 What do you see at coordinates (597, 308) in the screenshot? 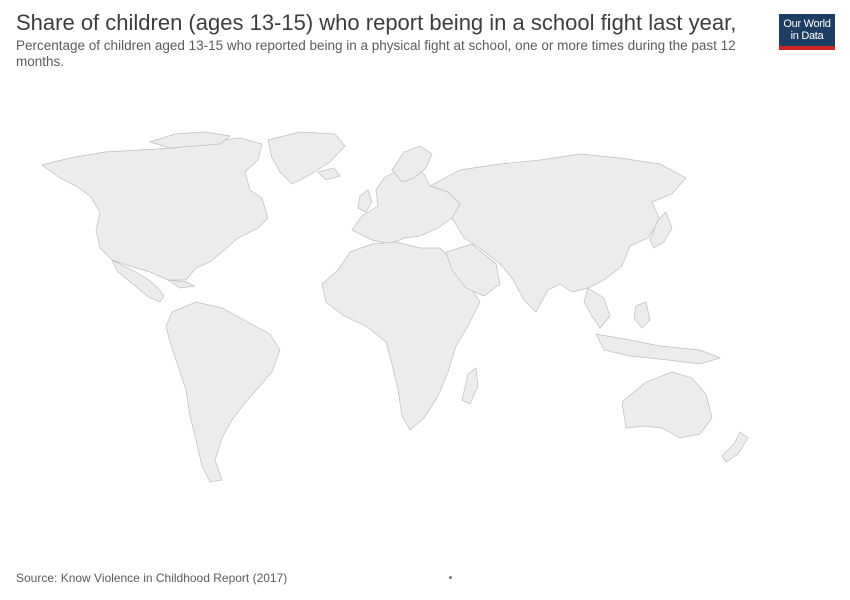
I see `southeast-asia` at bounding box center [597, 308].